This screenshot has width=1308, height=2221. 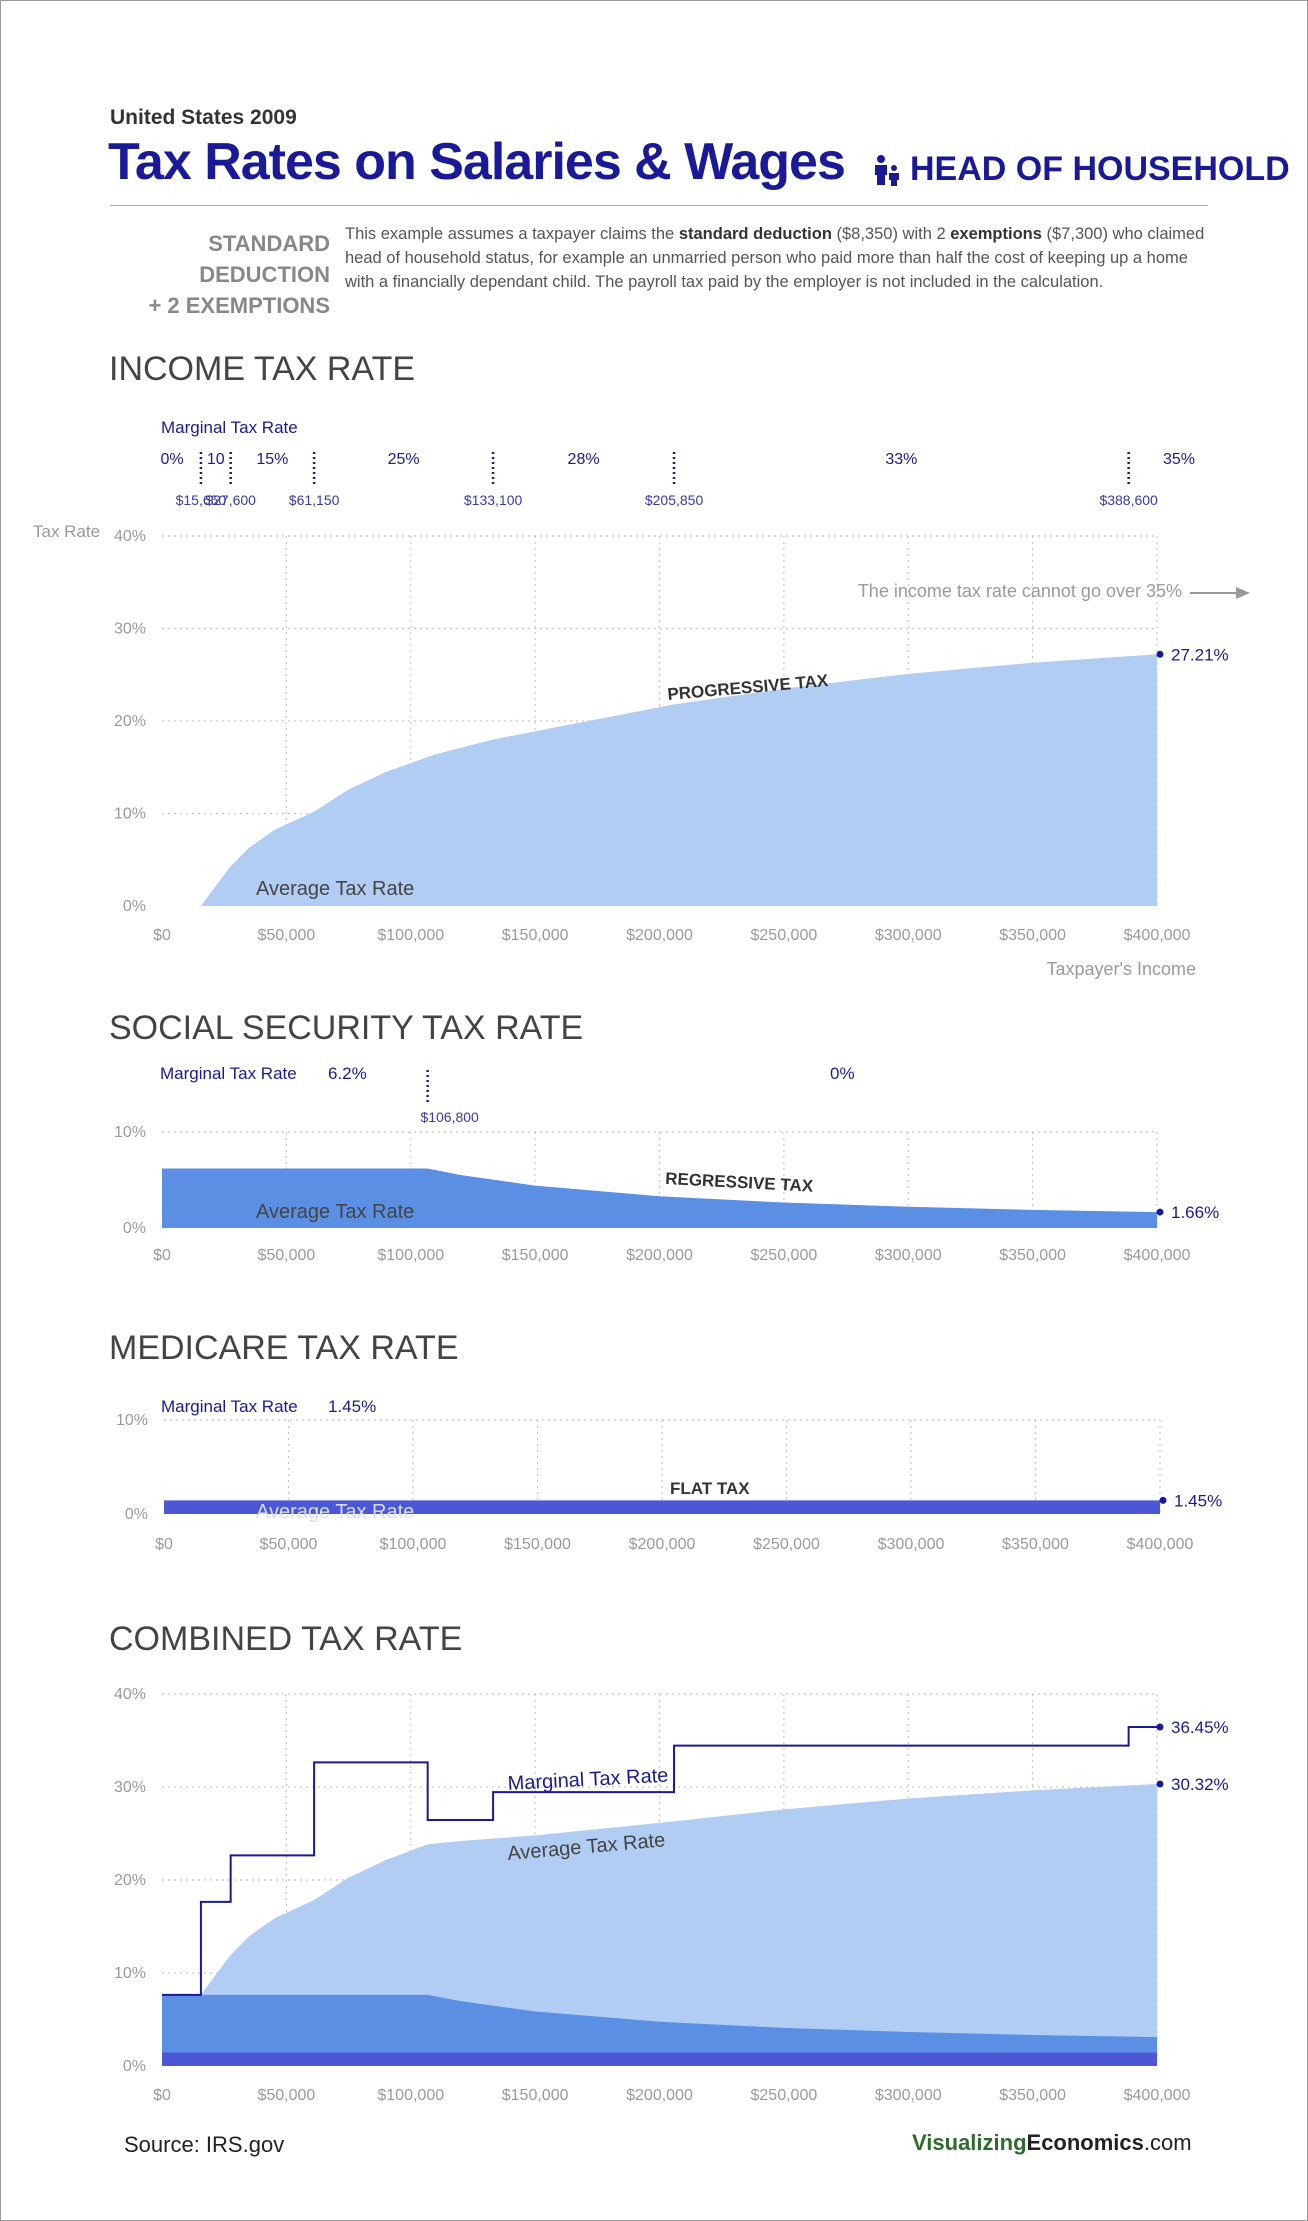 What do you see at coordinates (1200, 1727) in the screenshot?
I see `combined-marginal-end-value: 36.45%` at bounding box center [1200, 1727].